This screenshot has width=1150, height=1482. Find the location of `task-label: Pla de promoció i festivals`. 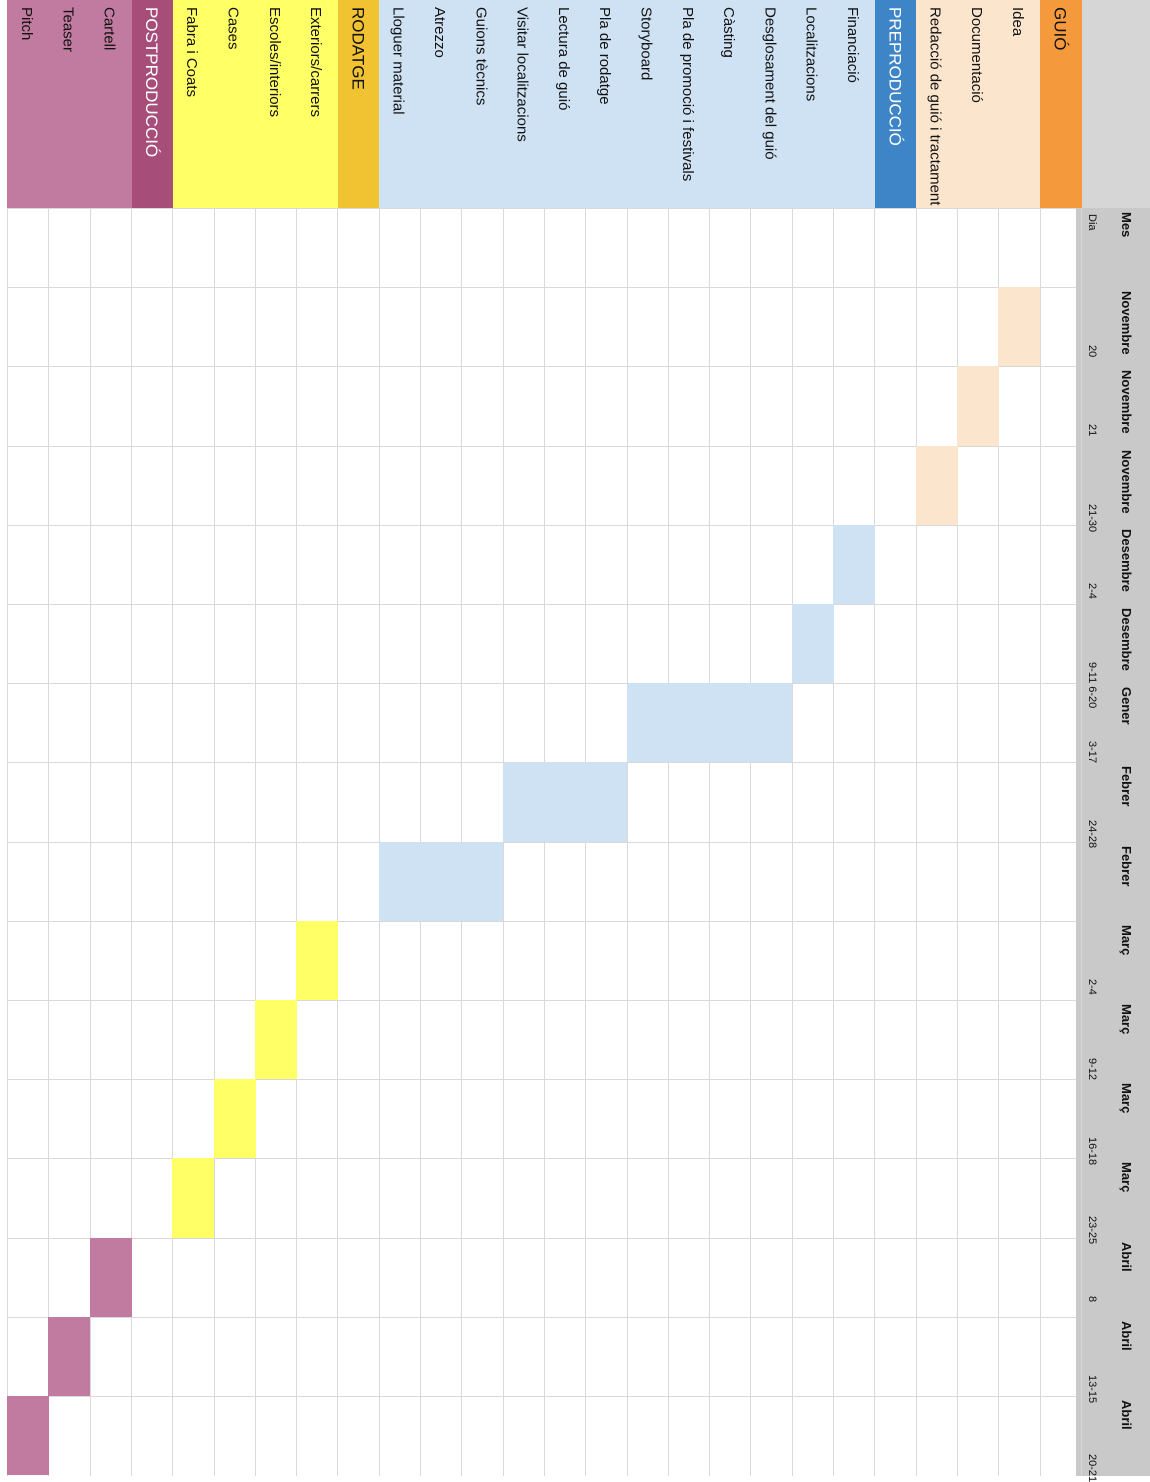

task-label: Pla de promoció i festivals is located at coordinates (687, 94).